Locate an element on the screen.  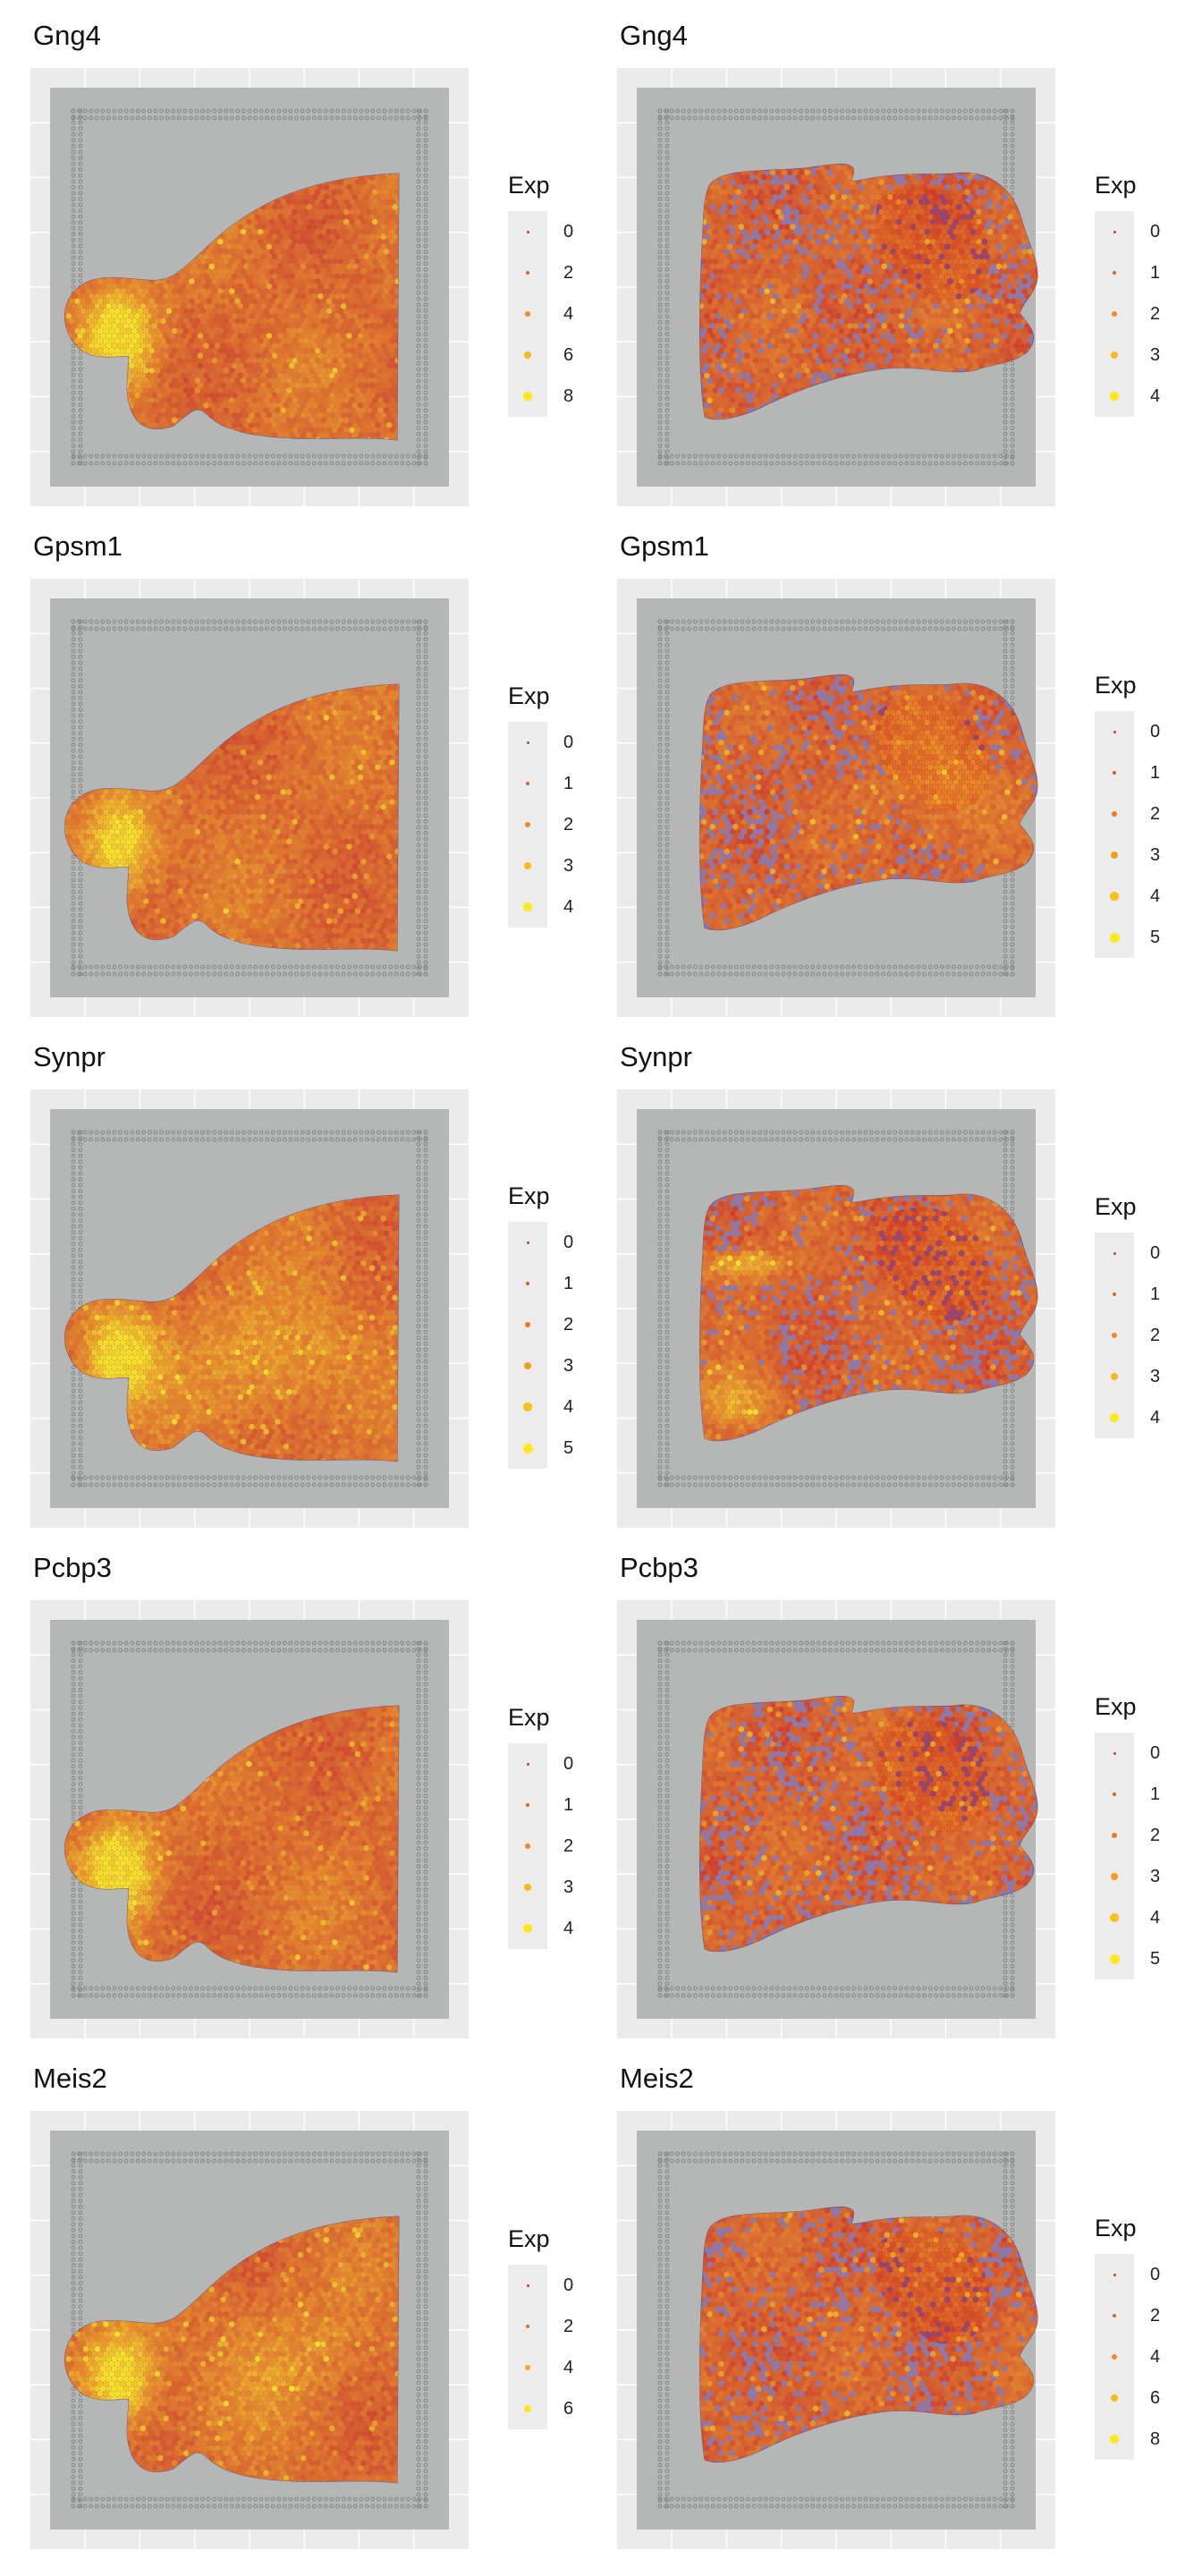
spatial-plot-meis2-right: Meis2 Exp 0 2 4 6 8 is located at coordinates (880, 2298).